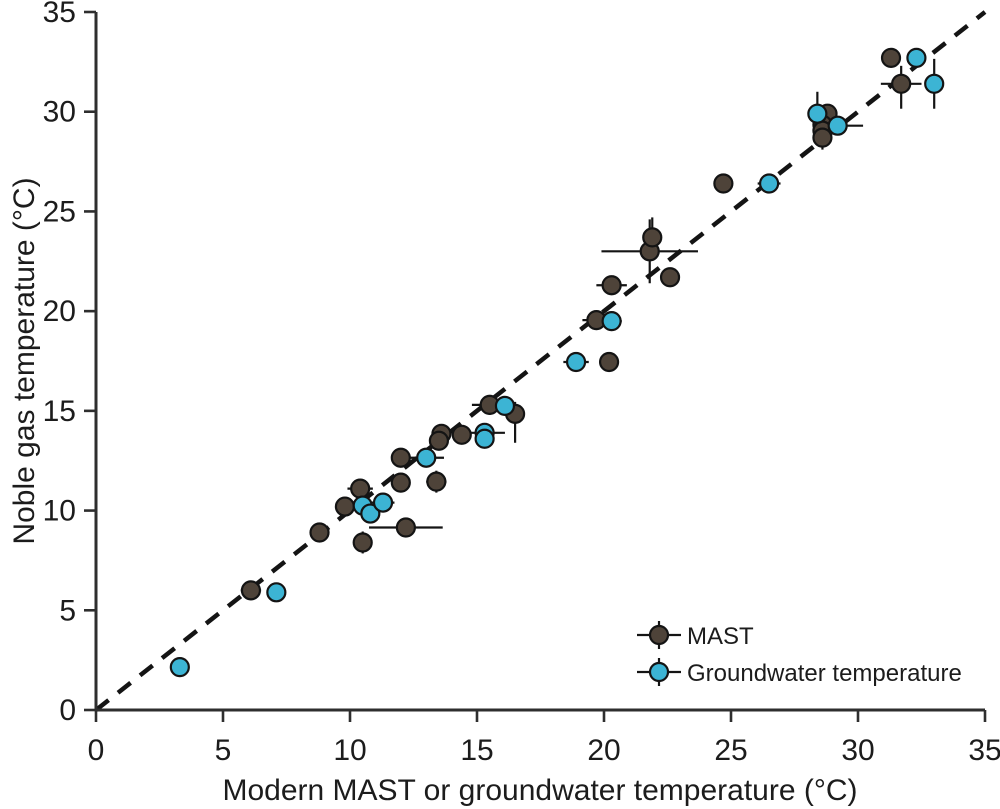 The height and width of the screenshot is (809, 1000). What do you see at coordinates (59, 112) in the screenshot?
I see `y-tick-label: 30` at bounding box center [59, 112].